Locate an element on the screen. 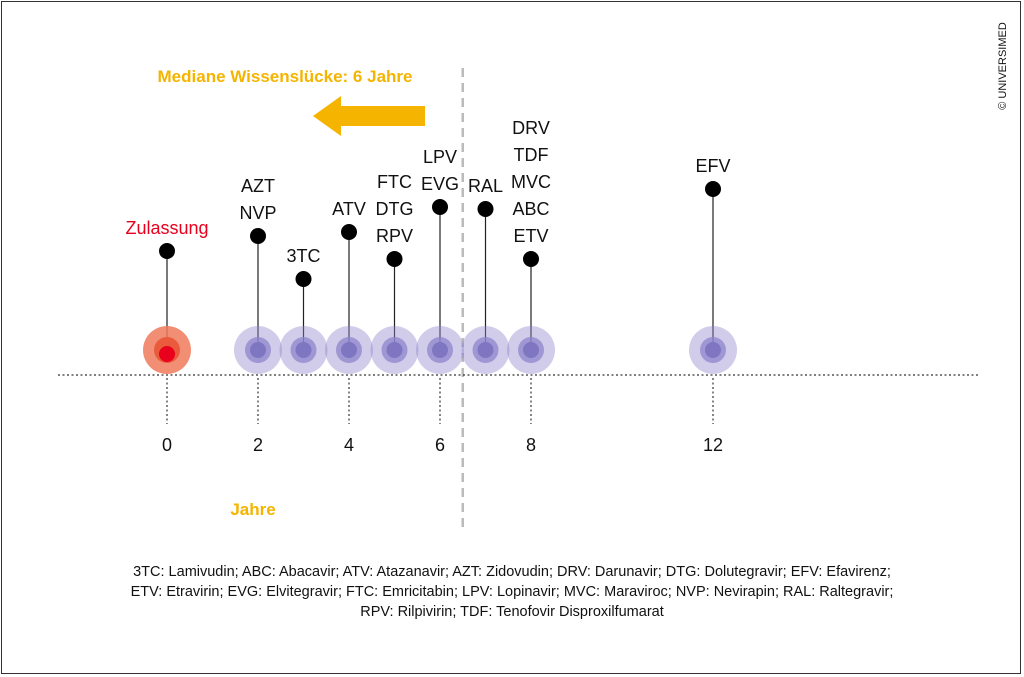 The height and width of the screenshot is (677, 1024). x-tick-label: 6 is located at coordinates (440, 445).